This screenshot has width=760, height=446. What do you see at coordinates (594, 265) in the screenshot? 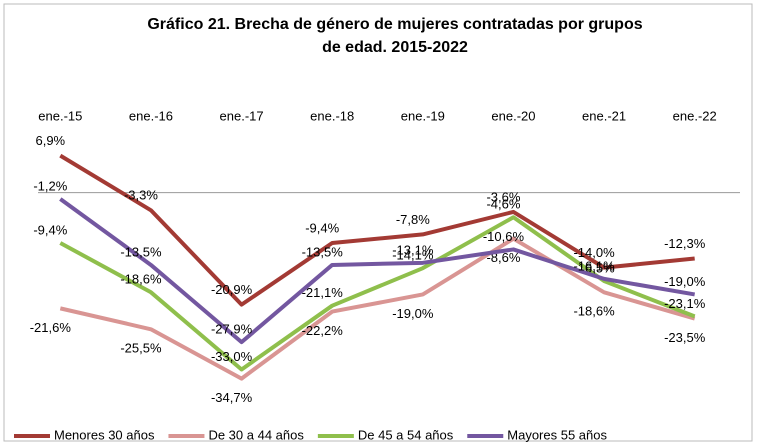
I see `data-label: -16,1%` at bounding box center [594, 265].